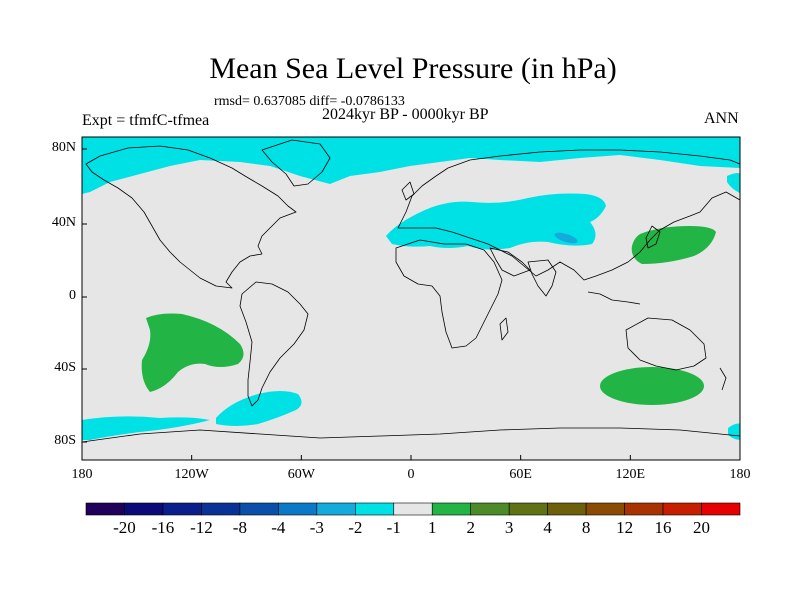 The width and height of the screenshot is (800, 600). Describe the element at coordinates (496, 221) in the screenshot. I see `anomaly-eurasia` at that location.